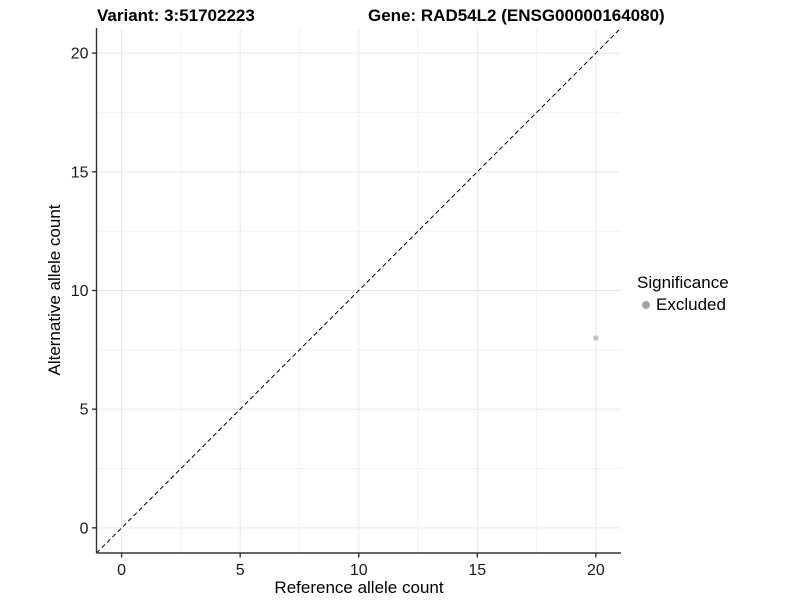 The height and width of the screenshot is (600, 800). Describe the element at coordinates (477, 570) in the screenshot. I see `x-tick-label: 15` at that location.